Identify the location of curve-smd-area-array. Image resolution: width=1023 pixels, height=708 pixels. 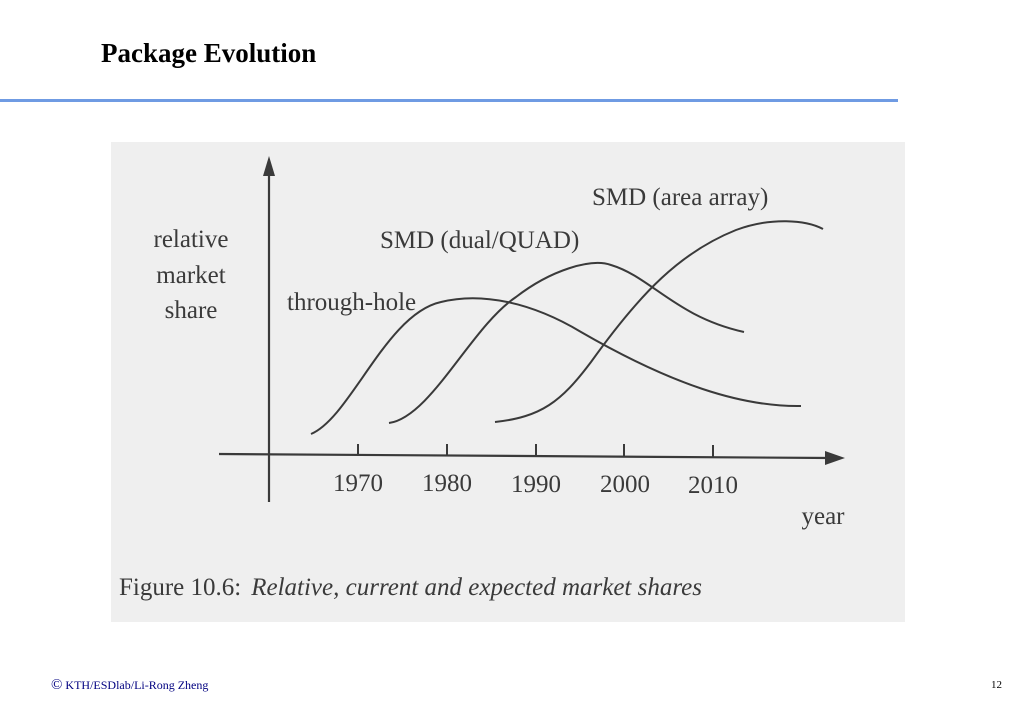
(659, 321).